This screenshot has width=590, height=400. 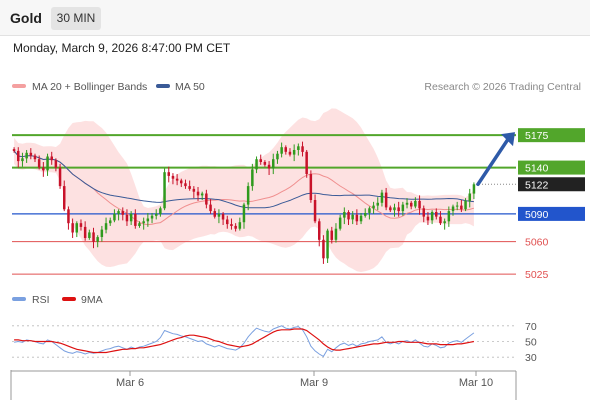 What do you see at coordinates (69, 299) in the screenshot?
I see `rsi-ma-legend-swatch` at bounding box center [69, 299].